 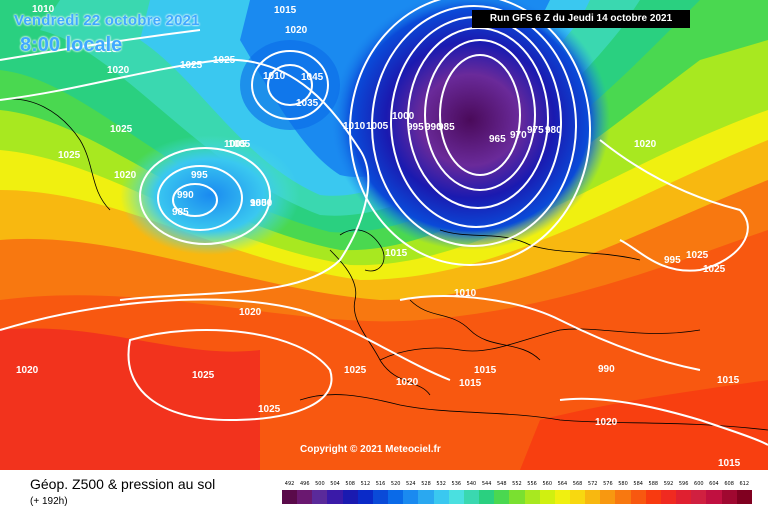 I want to click on scale-tick-label: 552, so click(x=517, y=484).